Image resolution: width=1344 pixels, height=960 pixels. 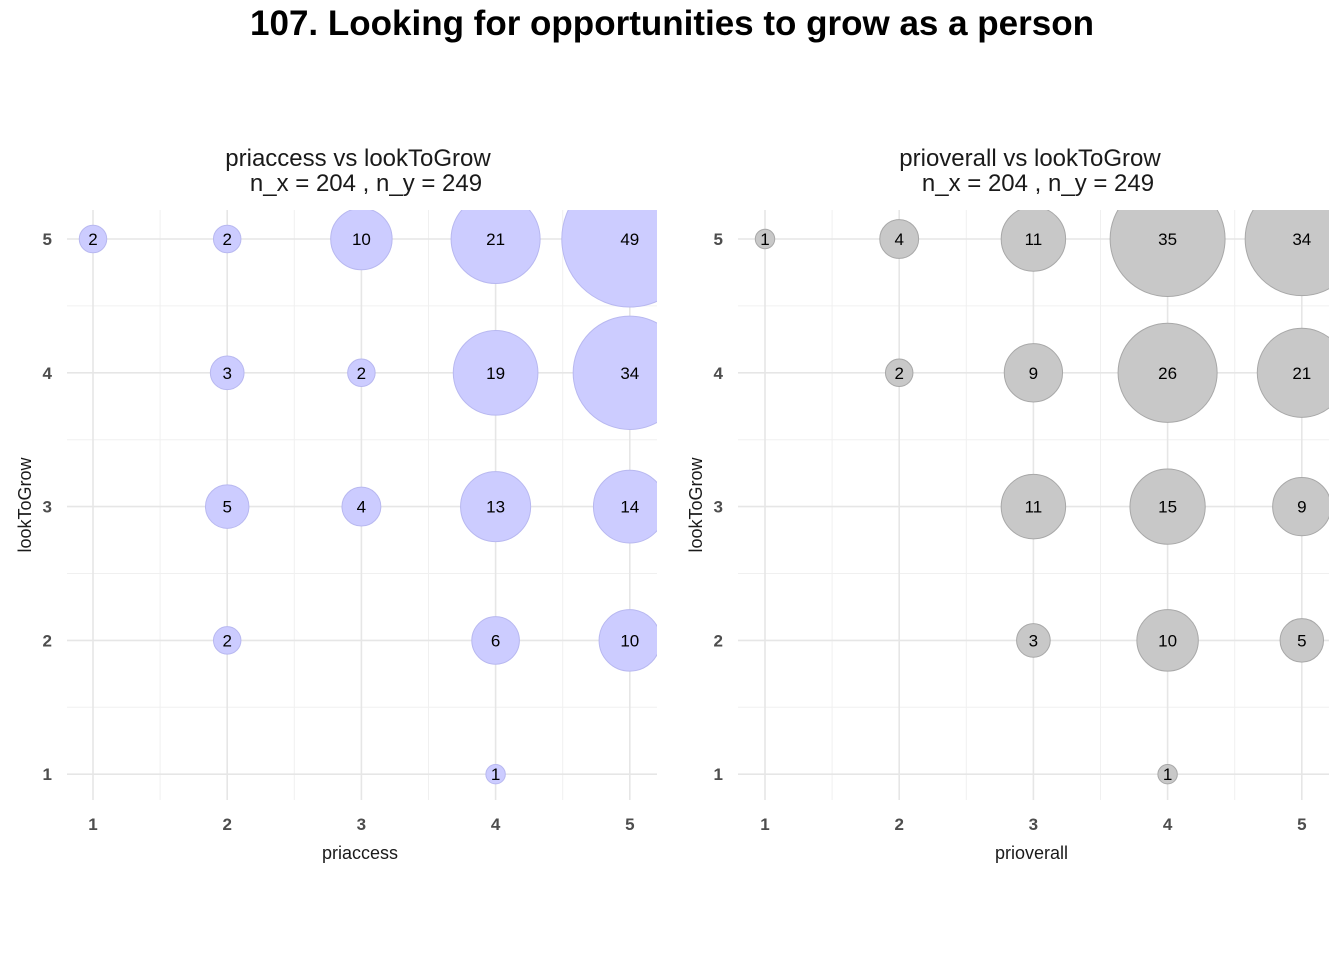 I want to click on data-label: 6, so click(x=495, y=640).